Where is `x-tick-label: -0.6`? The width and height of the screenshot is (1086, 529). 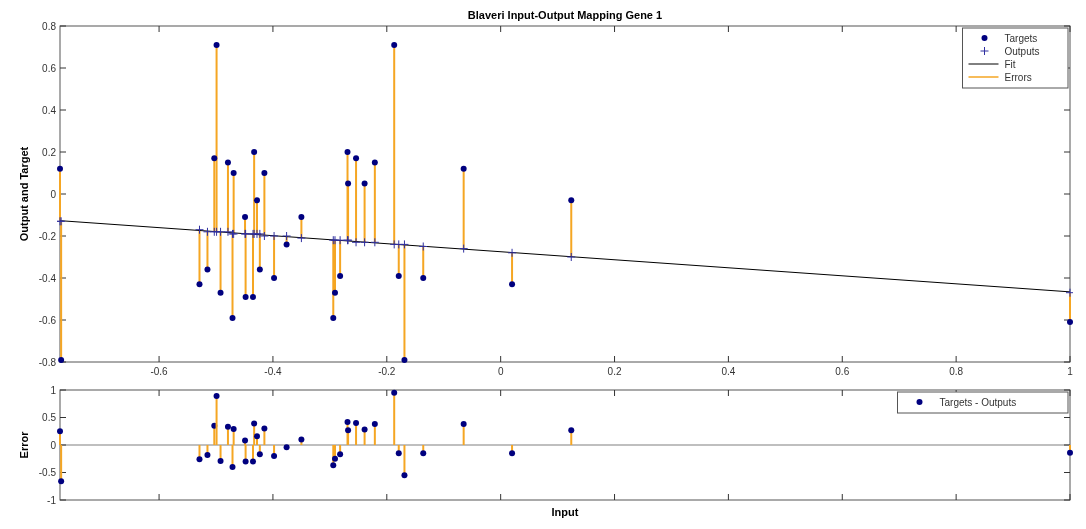
x-tick-label: -0.6 is located at coordinates (159, 371).